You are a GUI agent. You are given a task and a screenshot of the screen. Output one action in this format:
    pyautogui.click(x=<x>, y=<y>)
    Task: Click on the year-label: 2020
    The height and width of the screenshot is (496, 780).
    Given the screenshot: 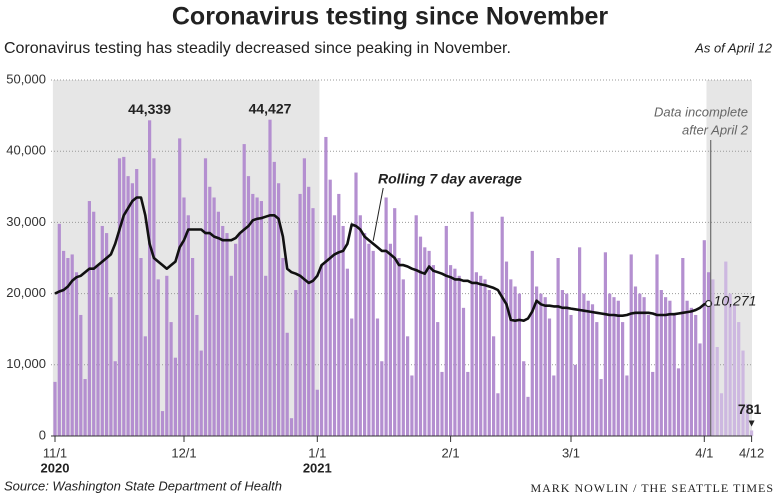 What is the action you would take?
    pyautogui.click(x=55, y=467)
    